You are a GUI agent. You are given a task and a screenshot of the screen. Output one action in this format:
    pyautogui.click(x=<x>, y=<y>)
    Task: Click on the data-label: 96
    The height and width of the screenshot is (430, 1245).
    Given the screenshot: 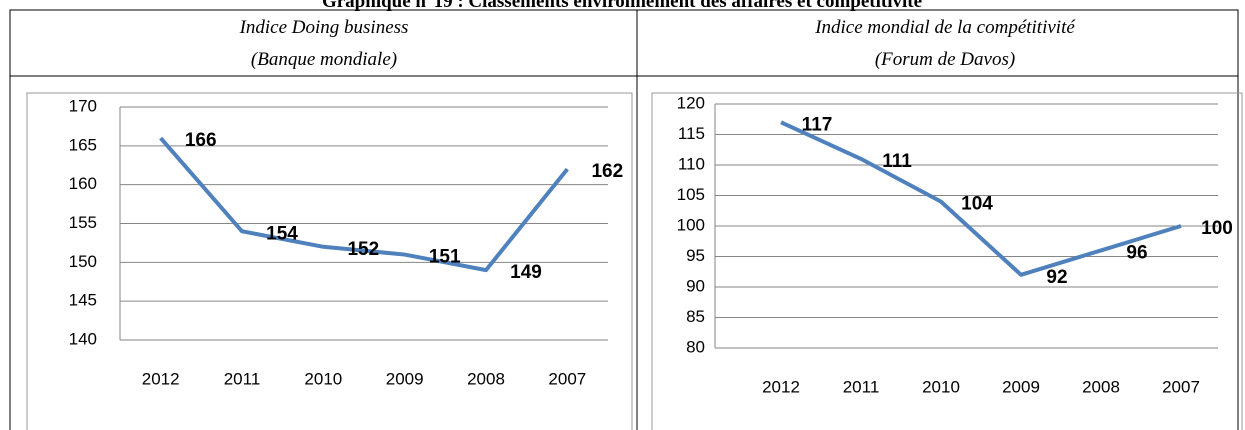 What is the action you would take?
    pyautogui.click(x=1136, y=252)
    